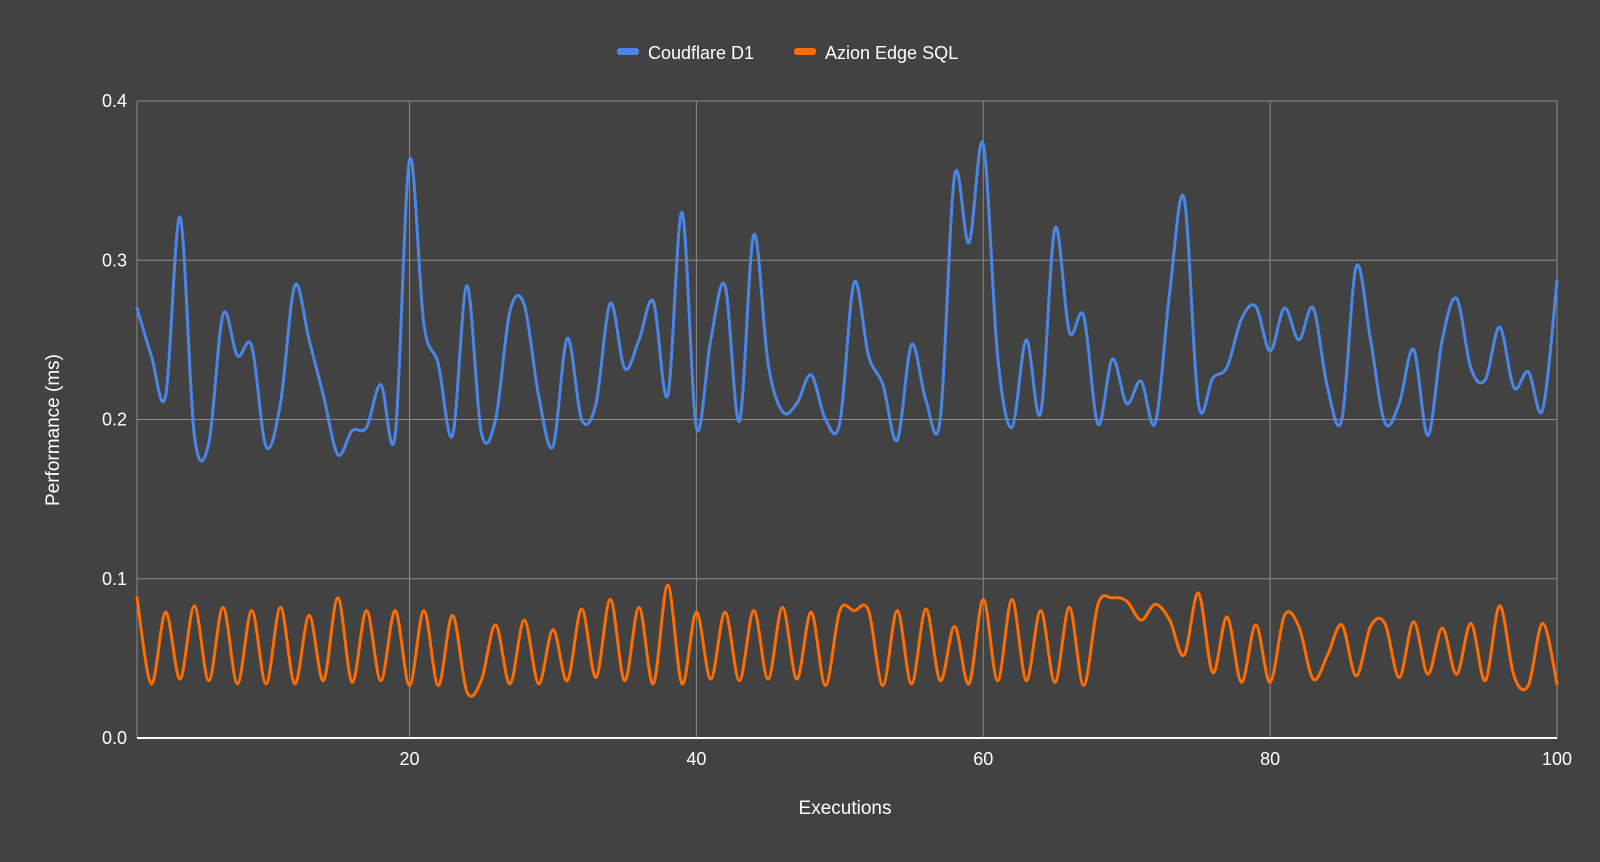 This screenshot has width=1600, height=862. I want to click on x-axis-ticks: 20 40 60 80 100, so click(986, 759).